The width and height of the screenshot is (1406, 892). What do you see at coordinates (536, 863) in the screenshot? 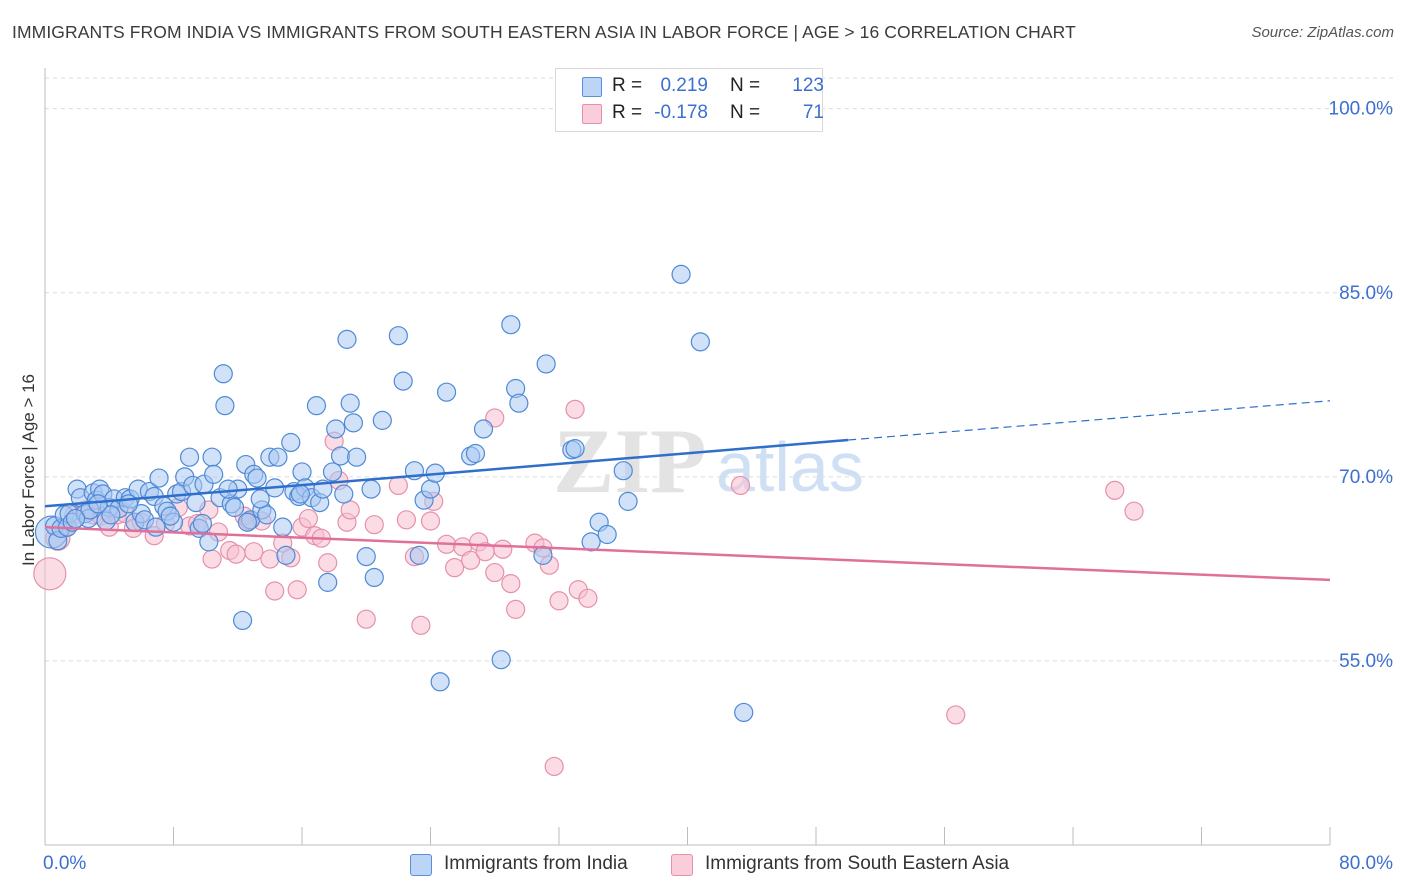
I see `legend-label-india: Immigrants from India` at bounding box center [536, 863].